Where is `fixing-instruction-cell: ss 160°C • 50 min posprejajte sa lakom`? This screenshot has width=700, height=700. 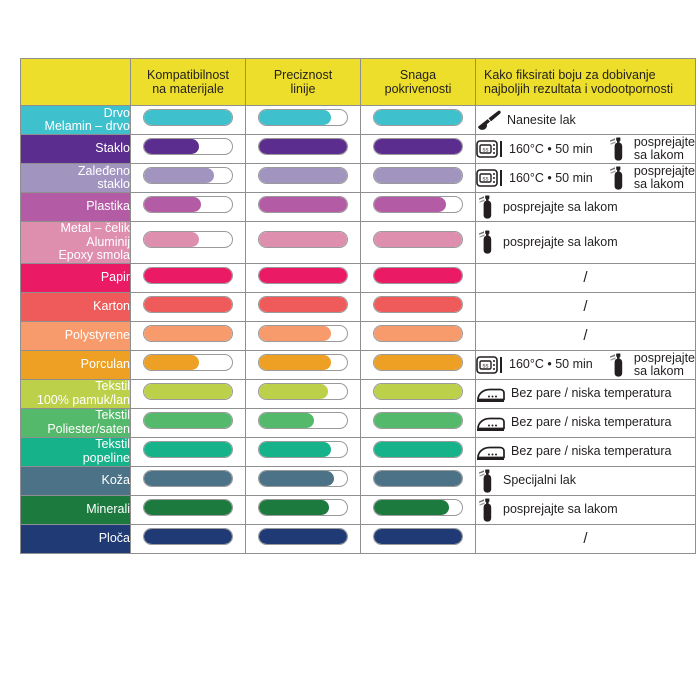
fixing-instruction-cell: ss 160°C • 50 min posprejajte sa lakom is located at coordinates (585, 149).